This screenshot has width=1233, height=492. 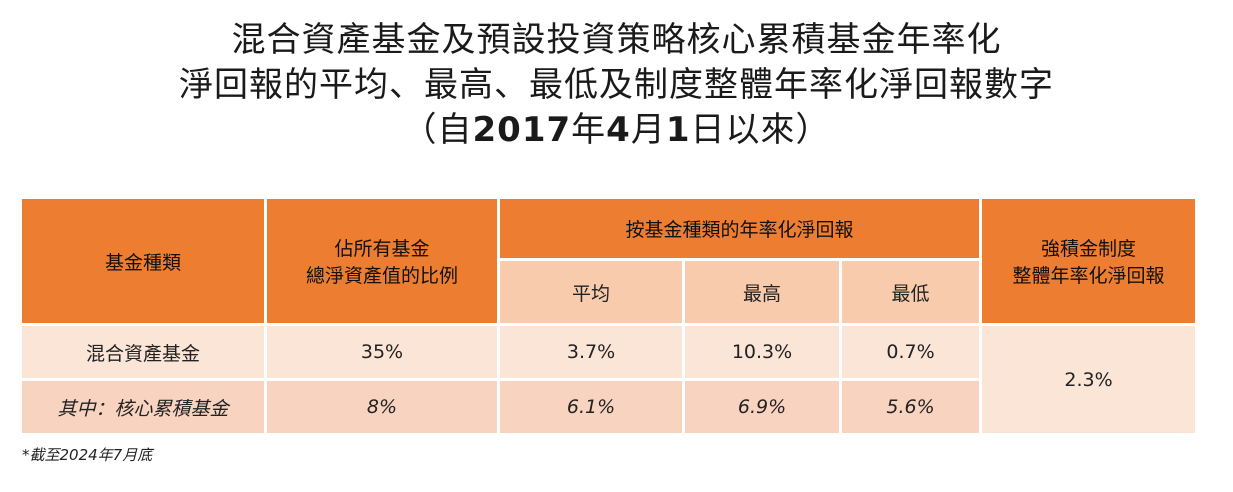 I want to click on title-year: 2017, so click(x=522, y=130).